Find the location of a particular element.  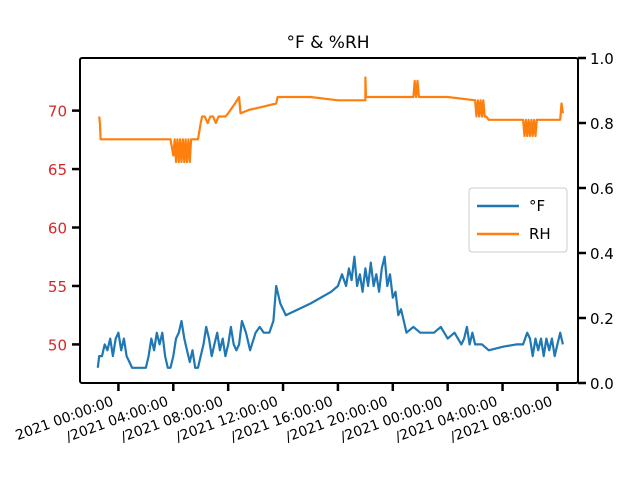

left-y-axis: 50 55 60 65 70 is located at coordinates (64, 228).